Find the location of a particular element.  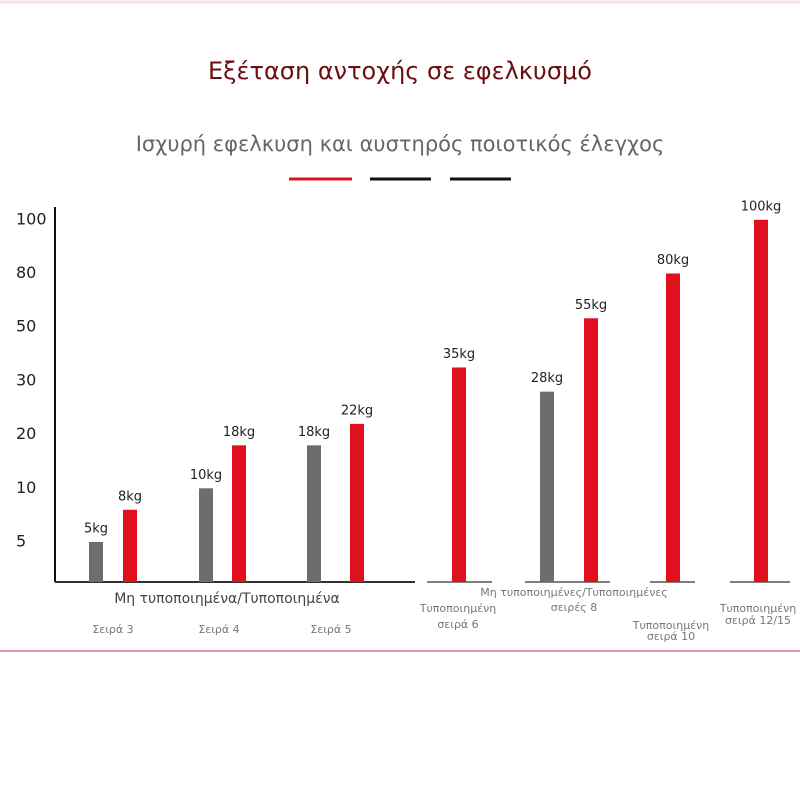

value-label: 55kg is located at coordinates (591, 305).